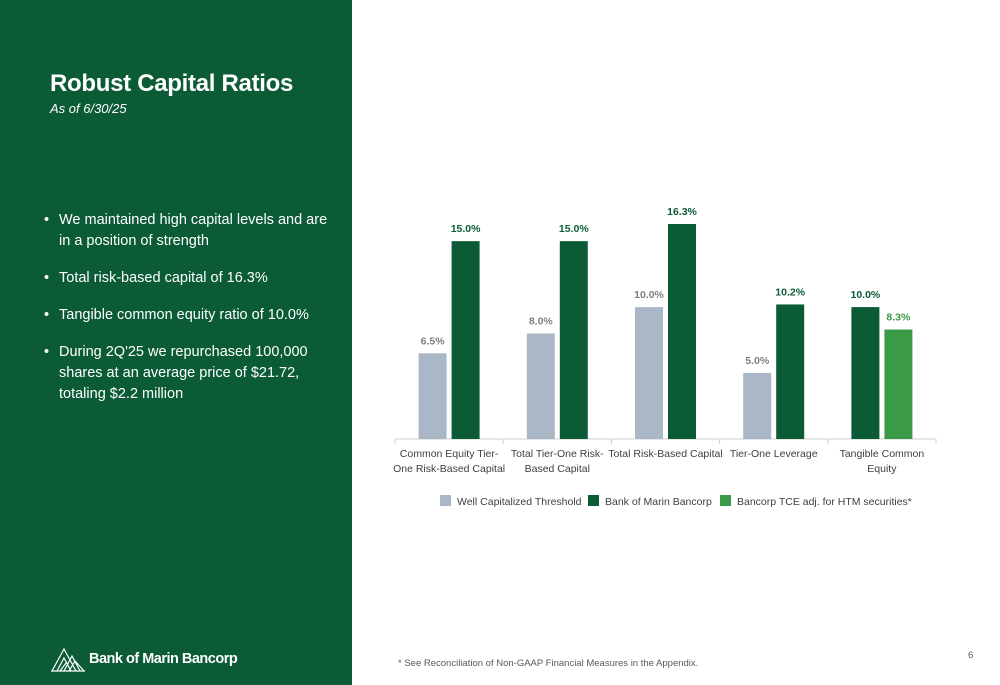 This screenshot has width=1000, height=685. I want to click on data-label: 8.0%, so click(541, 321).